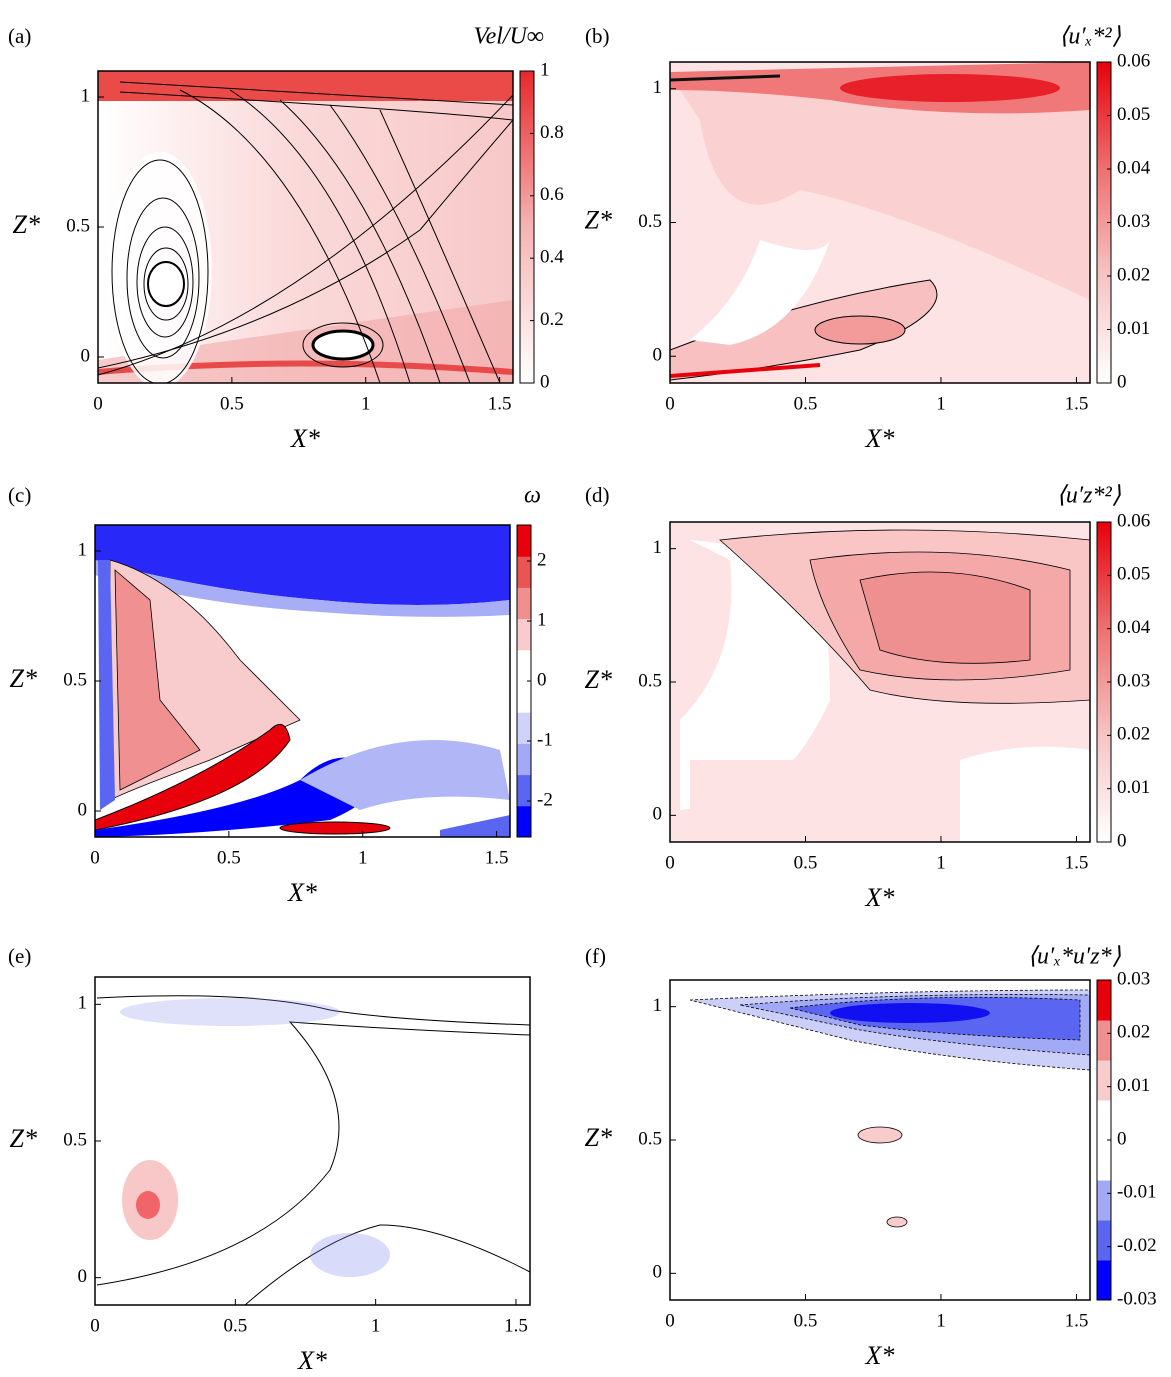  Describe the element at coordinates (542, 619) in the screenshot. I see `colorbar-tick-label: 1` at that location.